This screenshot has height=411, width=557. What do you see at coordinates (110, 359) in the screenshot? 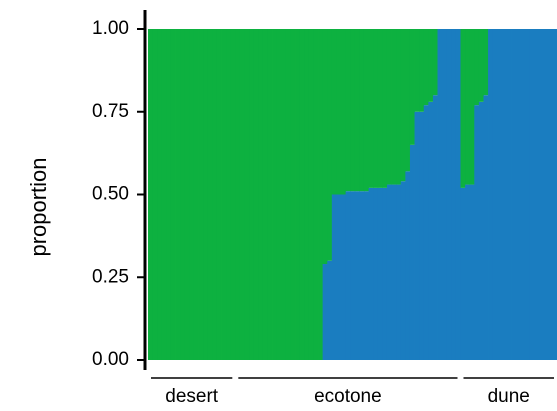
I see `y-tick-label: 0.00` at bounding box center [110, 359].